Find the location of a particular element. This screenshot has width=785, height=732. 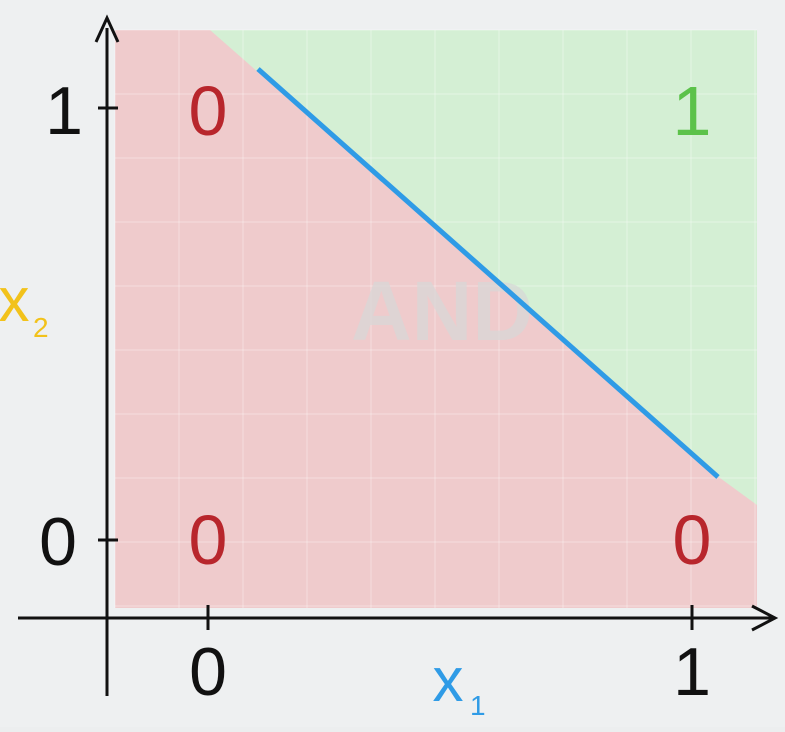

and-watermark: AND is located at coordinates (442, 311).